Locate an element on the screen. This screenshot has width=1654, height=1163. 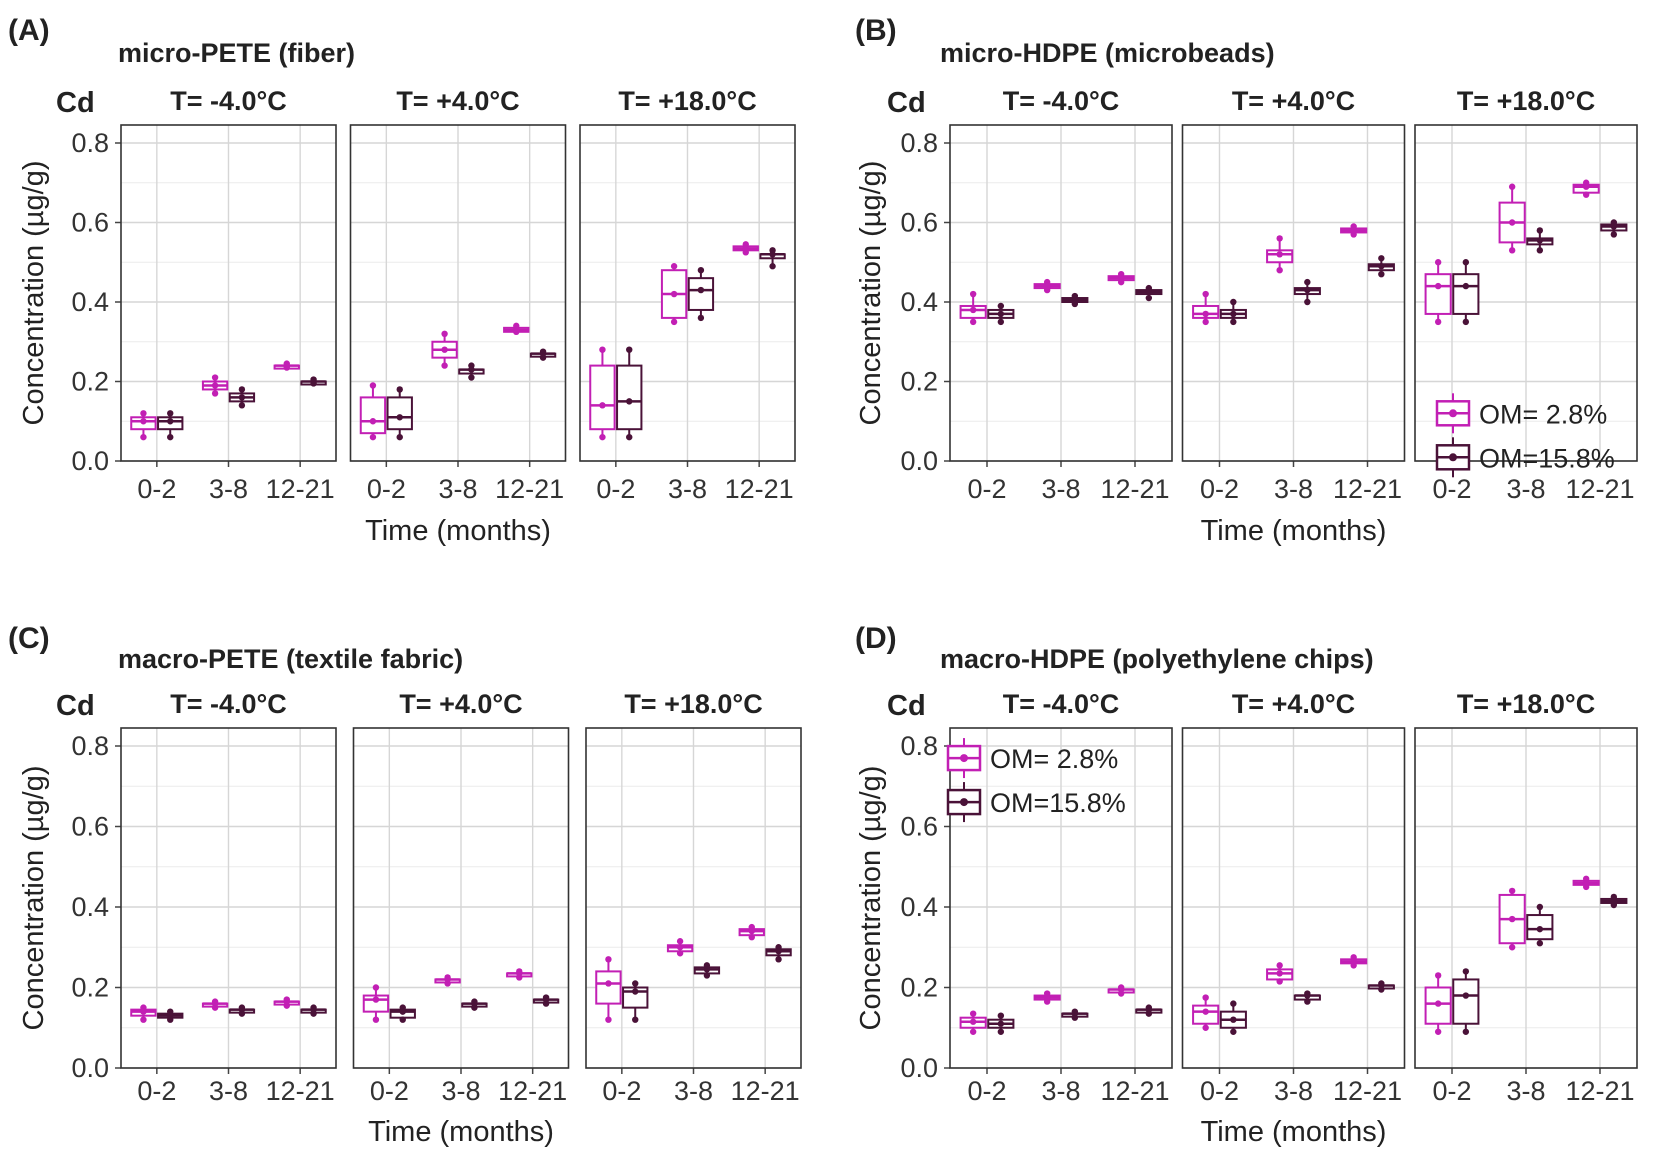
panel-label: (D) is located at coordinates (876, 638).